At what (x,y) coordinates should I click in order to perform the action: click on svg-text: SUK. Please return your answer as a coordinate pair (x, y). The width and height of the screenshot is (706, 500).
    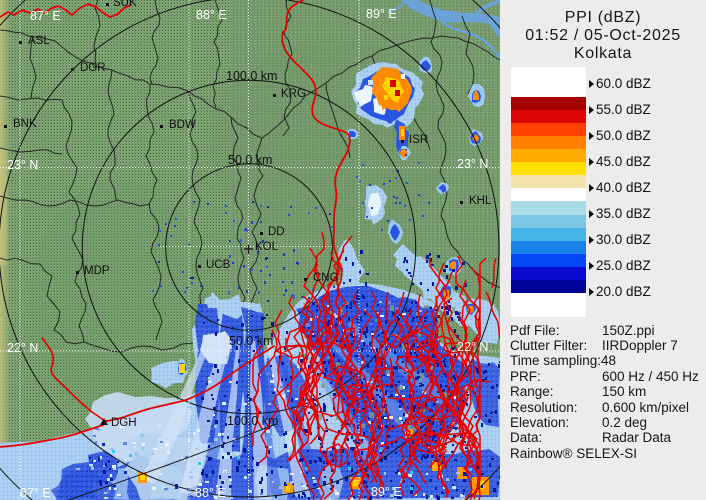
    Looking at the image, I should click on (125, 4).